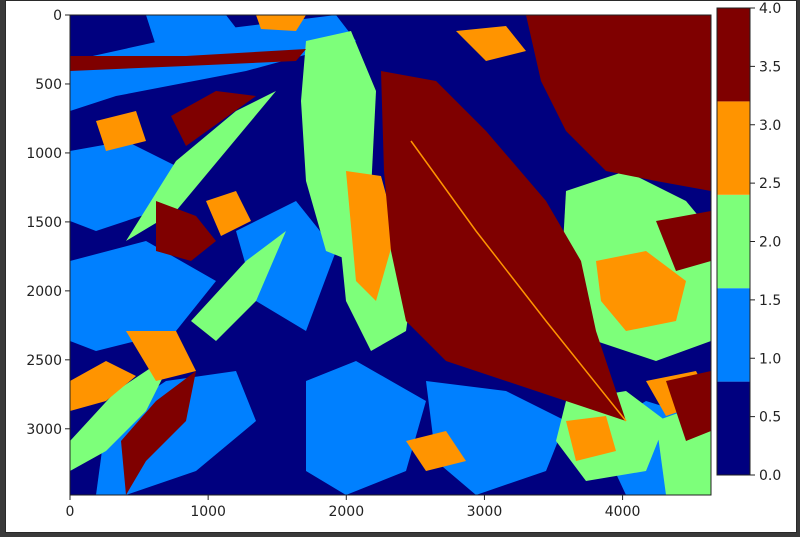 The width and height of the screenshot is (800, 537). I want to click on y-tick-label: 3000, so click(44, 430).